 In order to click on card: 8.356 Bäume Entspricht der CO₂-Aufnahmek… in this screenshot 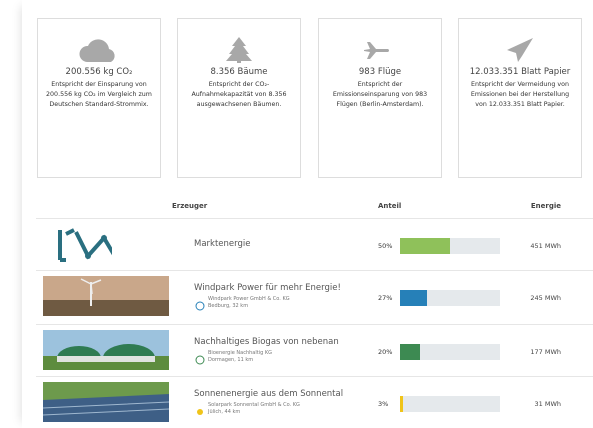, I will do `click(239, 98)`.